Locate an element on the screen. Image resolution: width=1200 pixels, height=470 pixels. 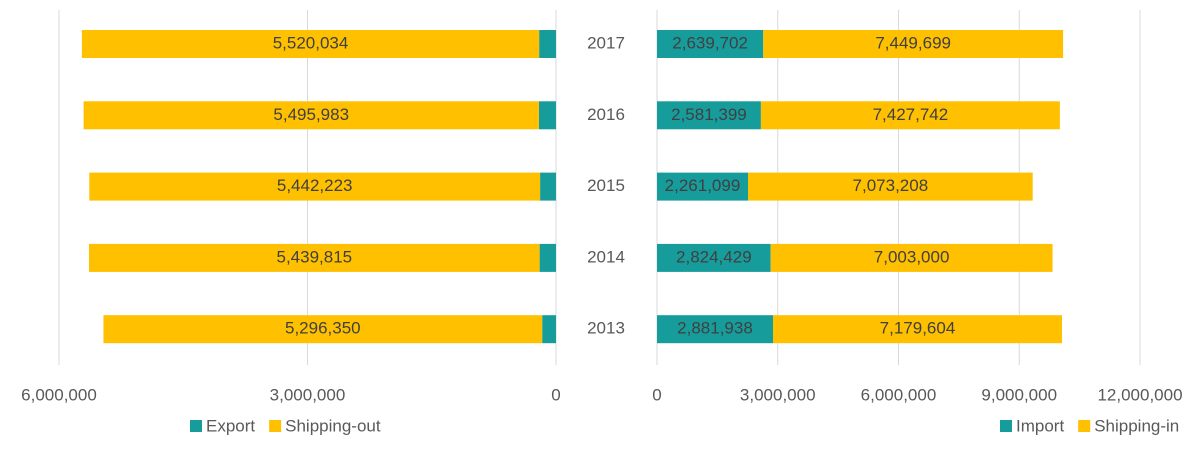
data-label: 7,449,699 is located at coordinates (913, 42).